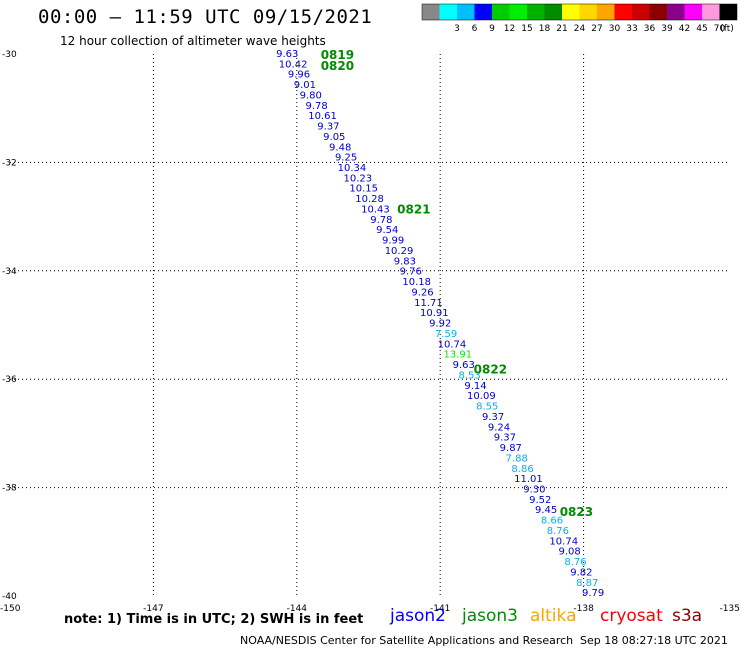  I want to click on wave-height-label: 9.92, so click(440, 324).